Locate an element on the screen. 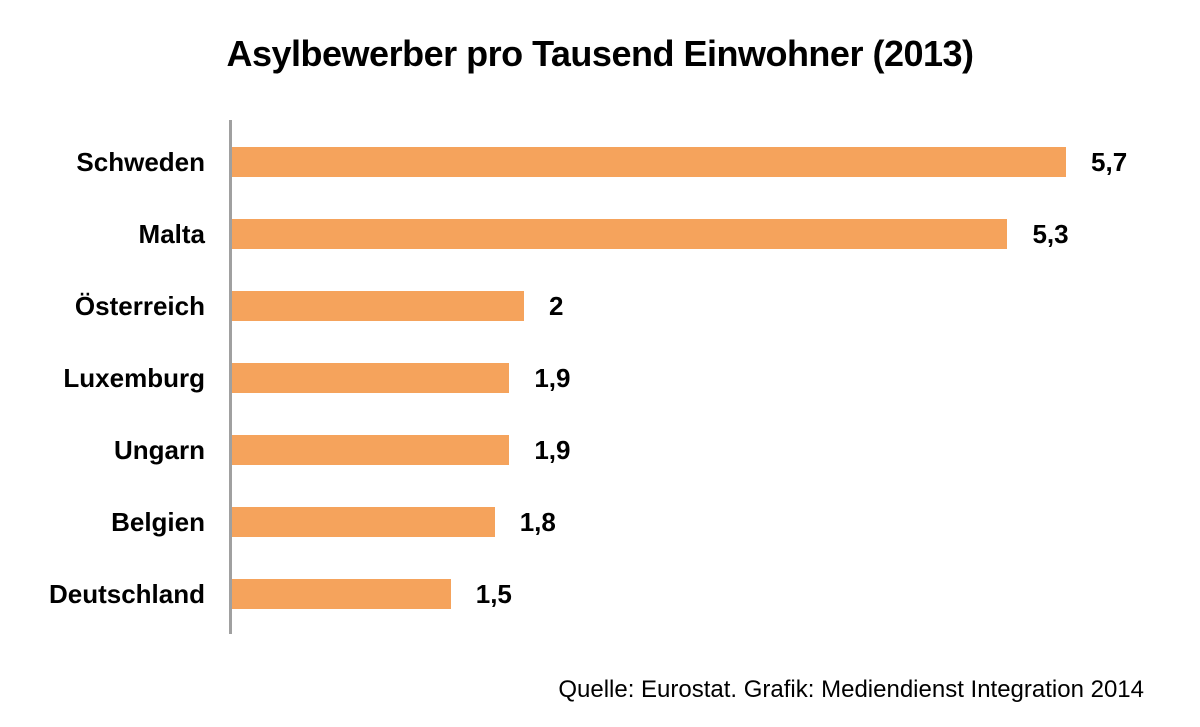 The width and height of the screenshot is (1200, 727). bar-cell: 5,7 is located at coordinates (715, 162).